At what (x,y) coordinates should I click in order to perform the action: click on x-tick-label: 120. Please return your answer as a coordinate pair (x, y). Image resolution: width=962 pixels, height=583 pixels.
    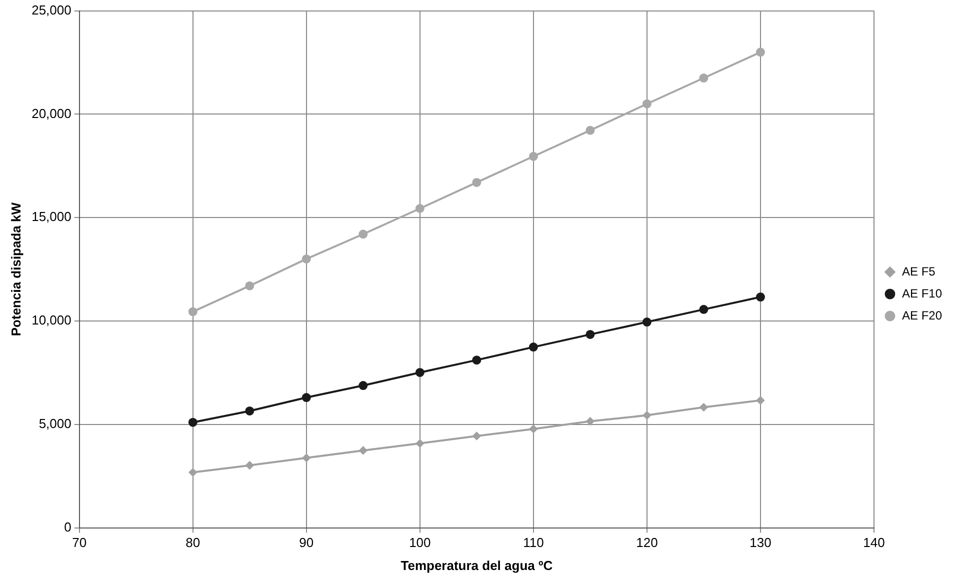
    Looking at the image, I should click on (647, 542).